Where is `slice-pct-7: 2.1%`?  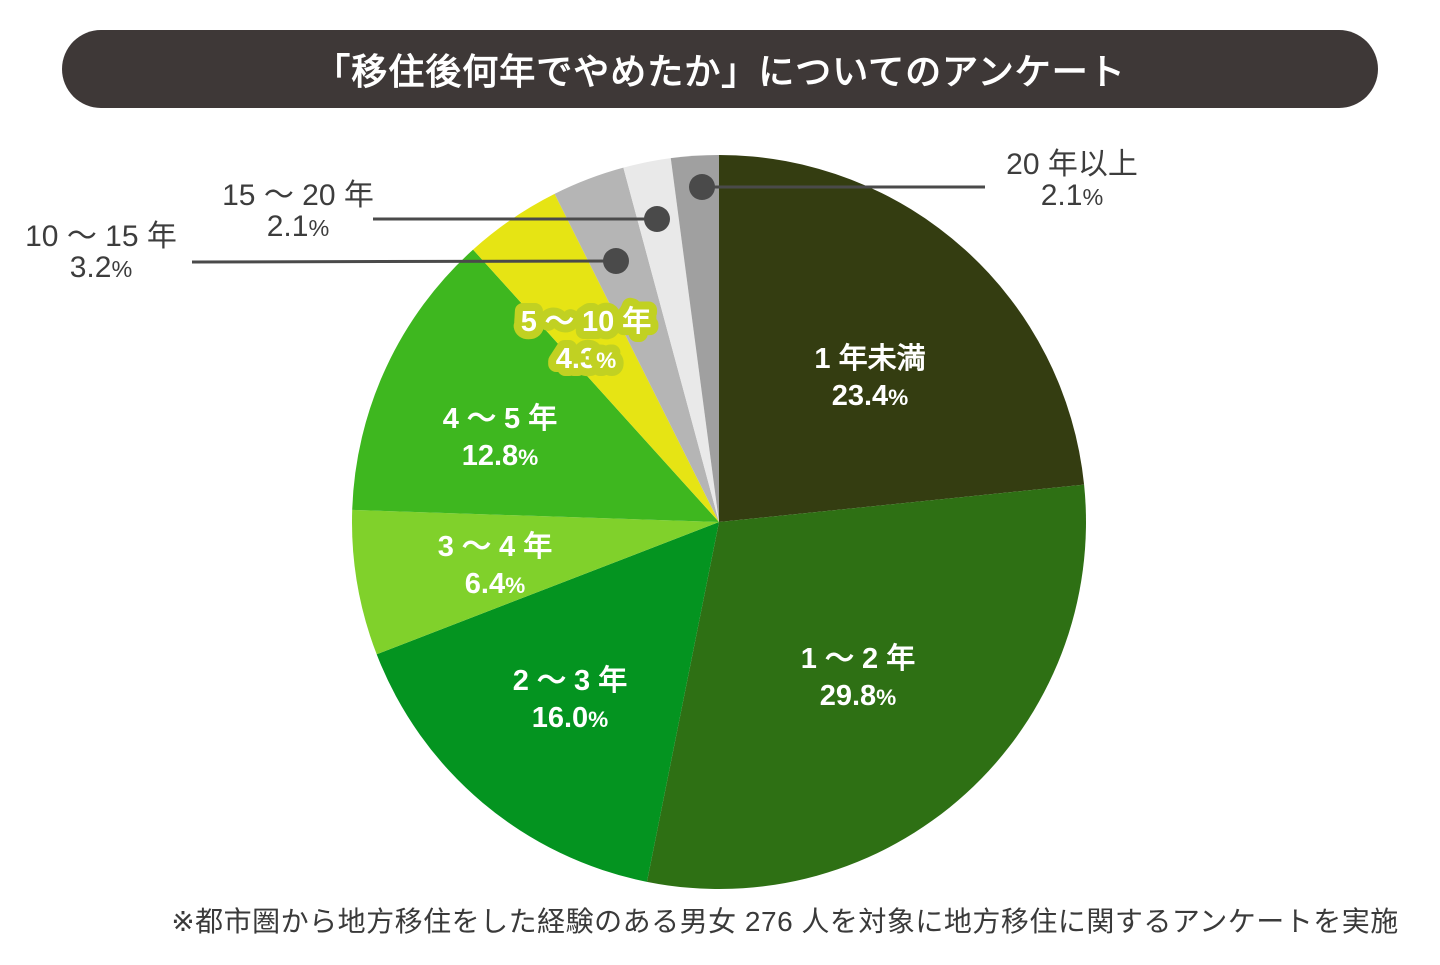
slice-pct-7: 2.1% is located at coordinates (298, 226).